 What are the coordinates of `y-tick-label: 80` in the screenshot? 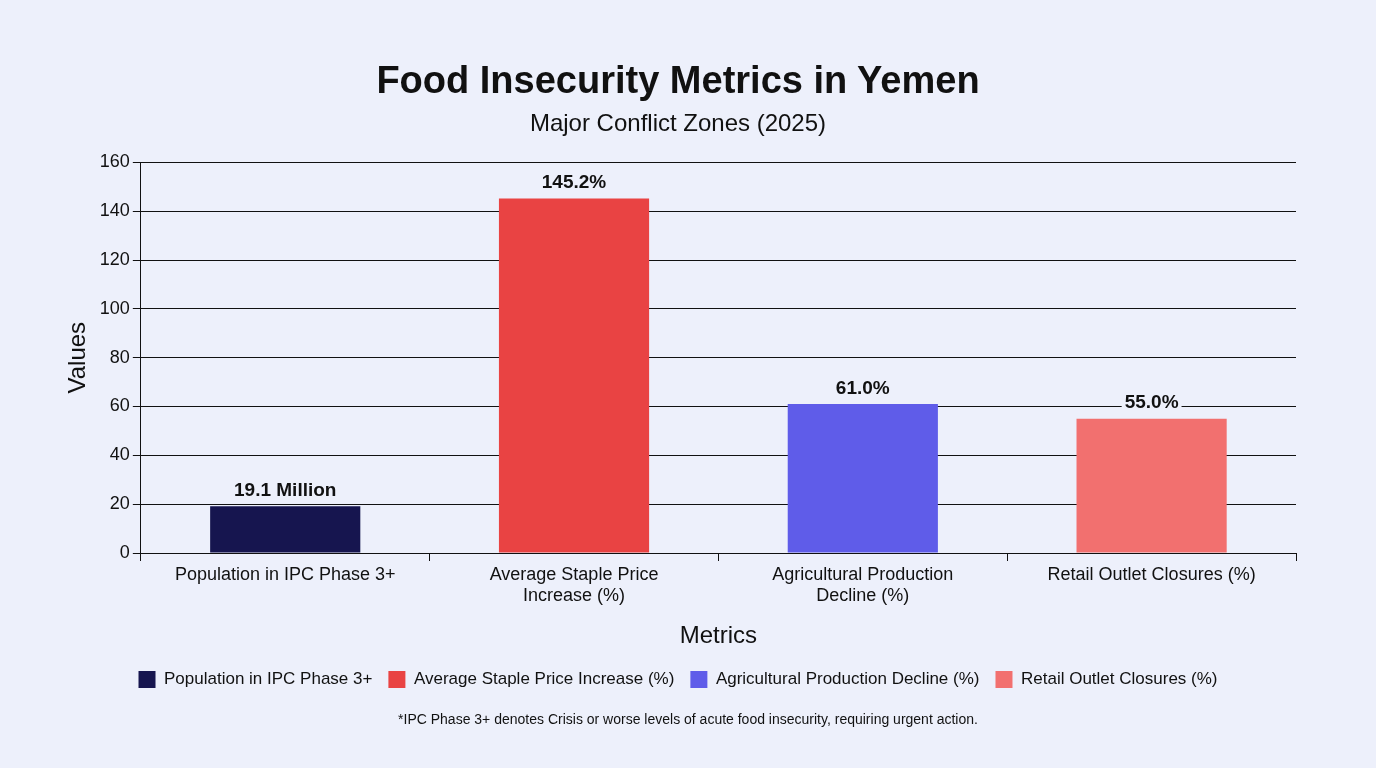 It's located at (119, 356).